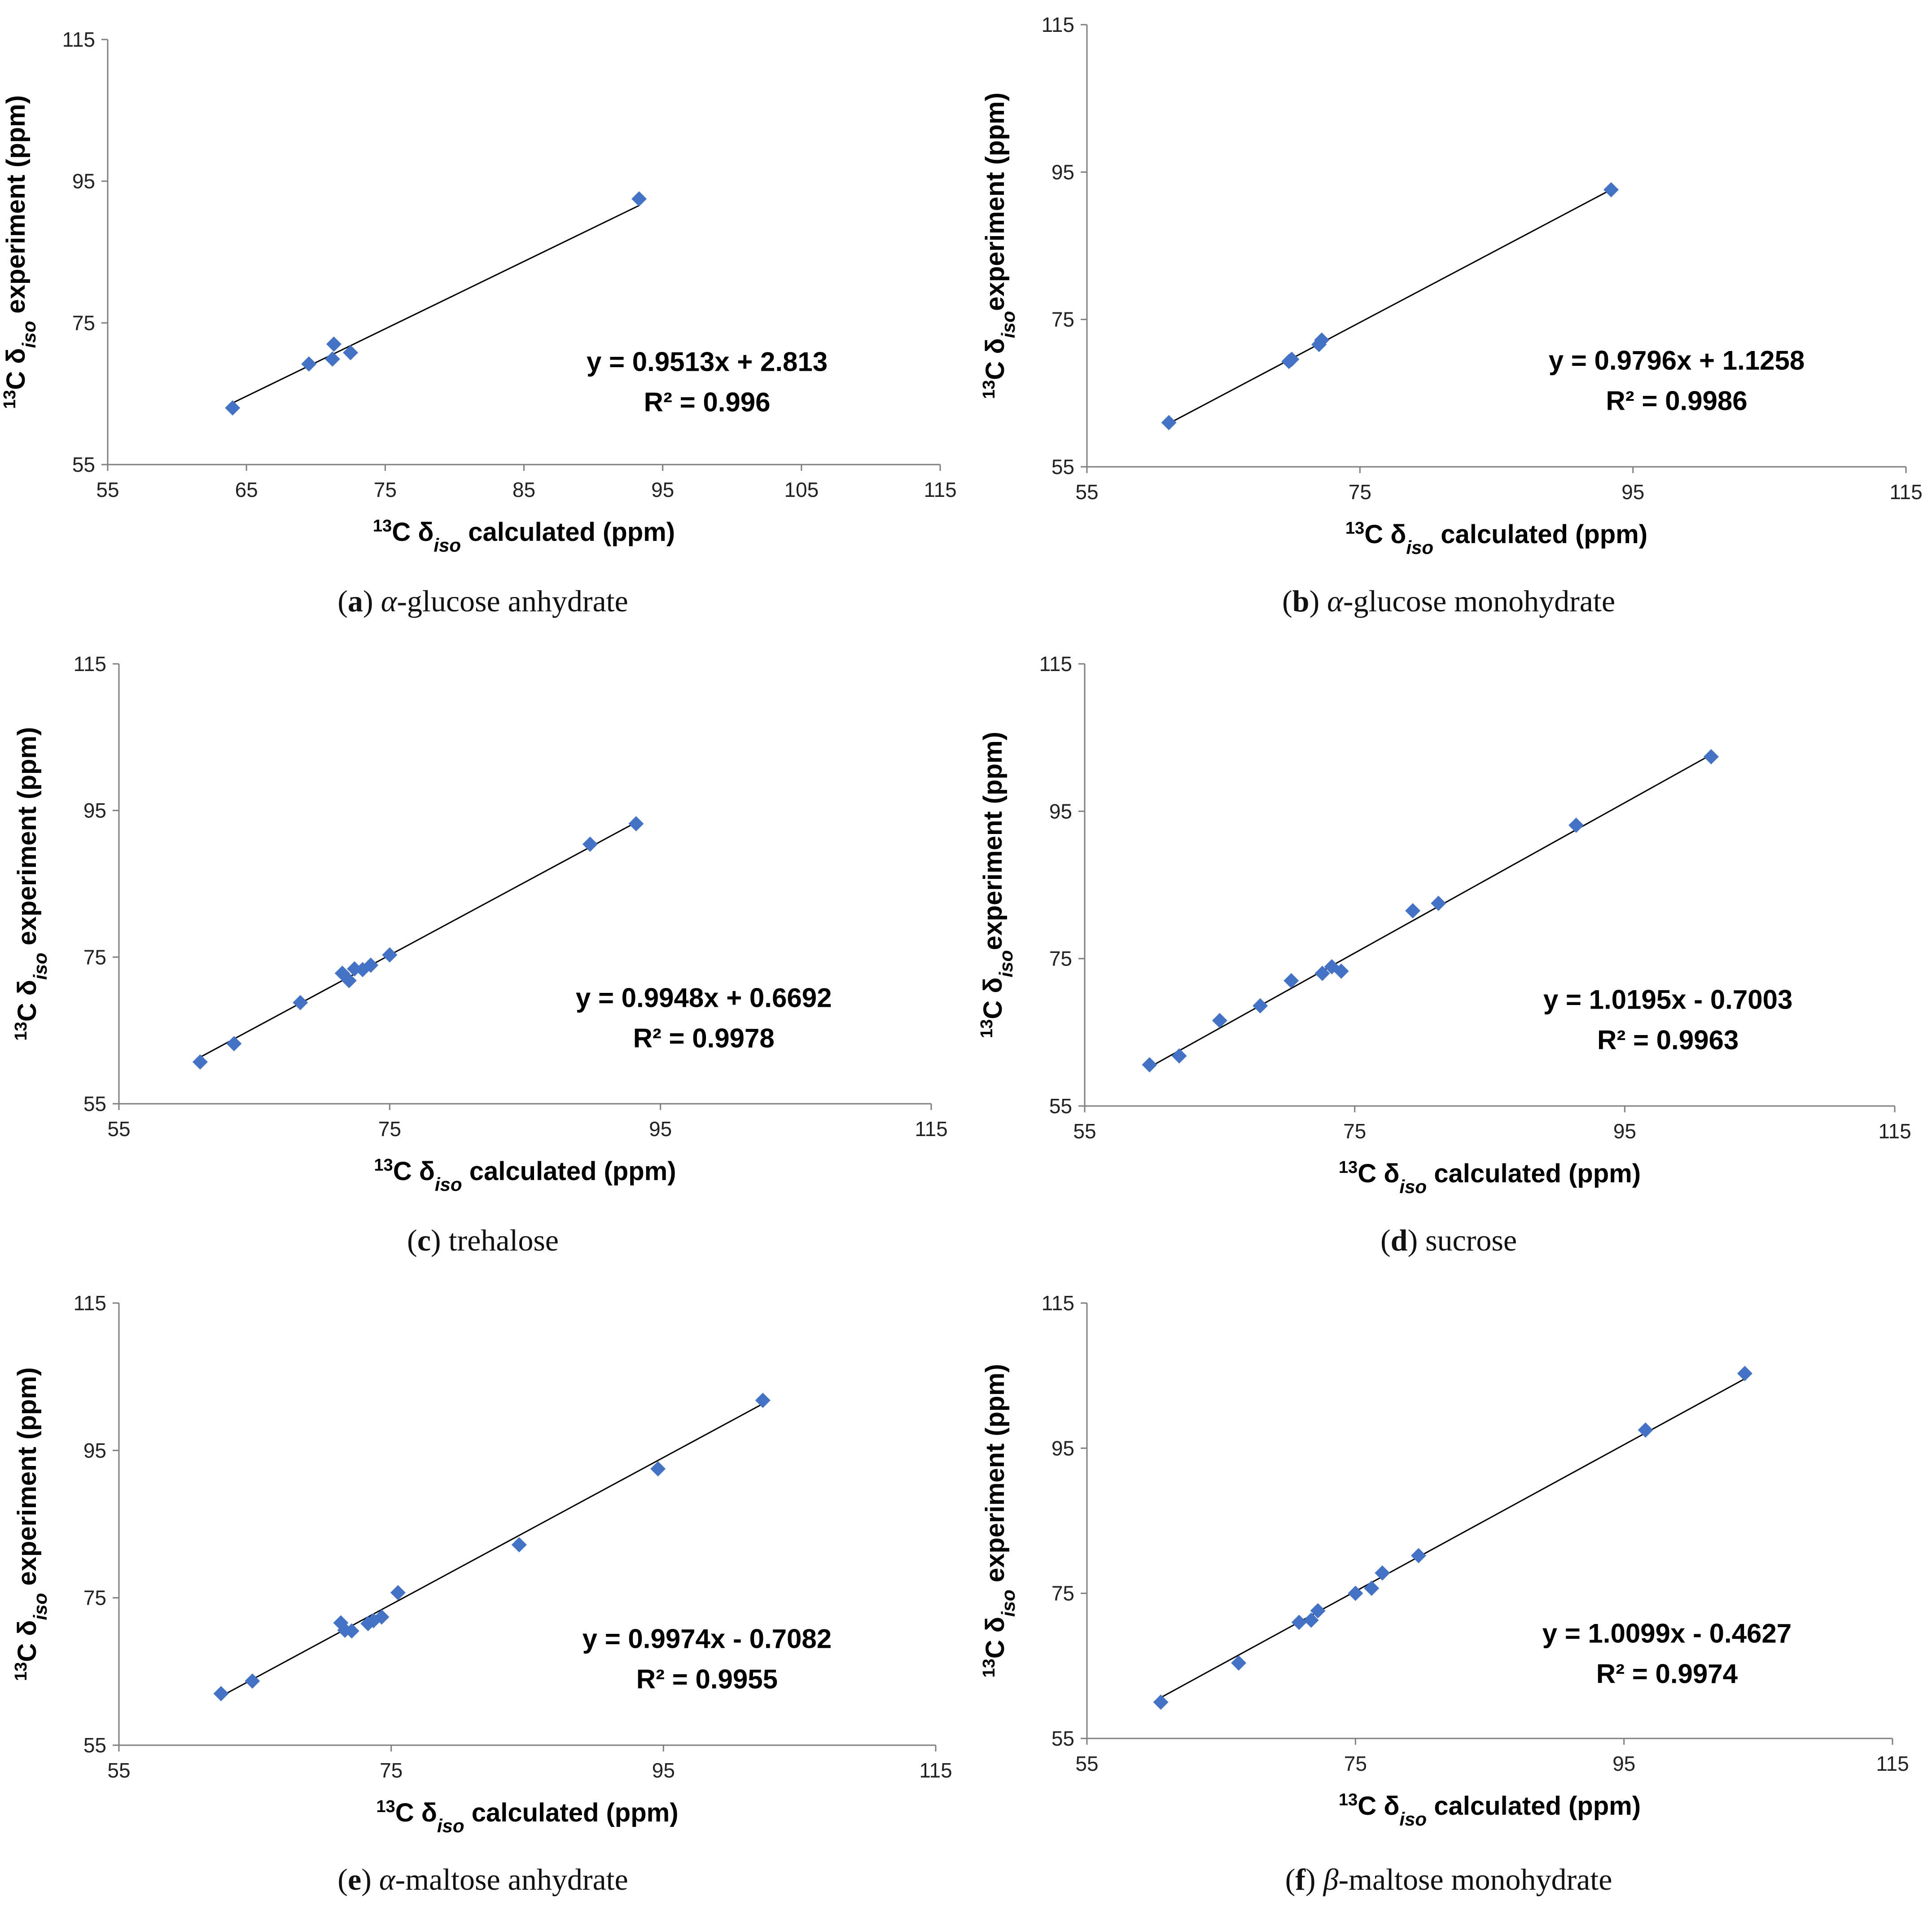  Describe the element at coordinates (1667, 999) in the screenshot. I see `trendline-equation: y = 1.0195x - 0.7003` at that location.